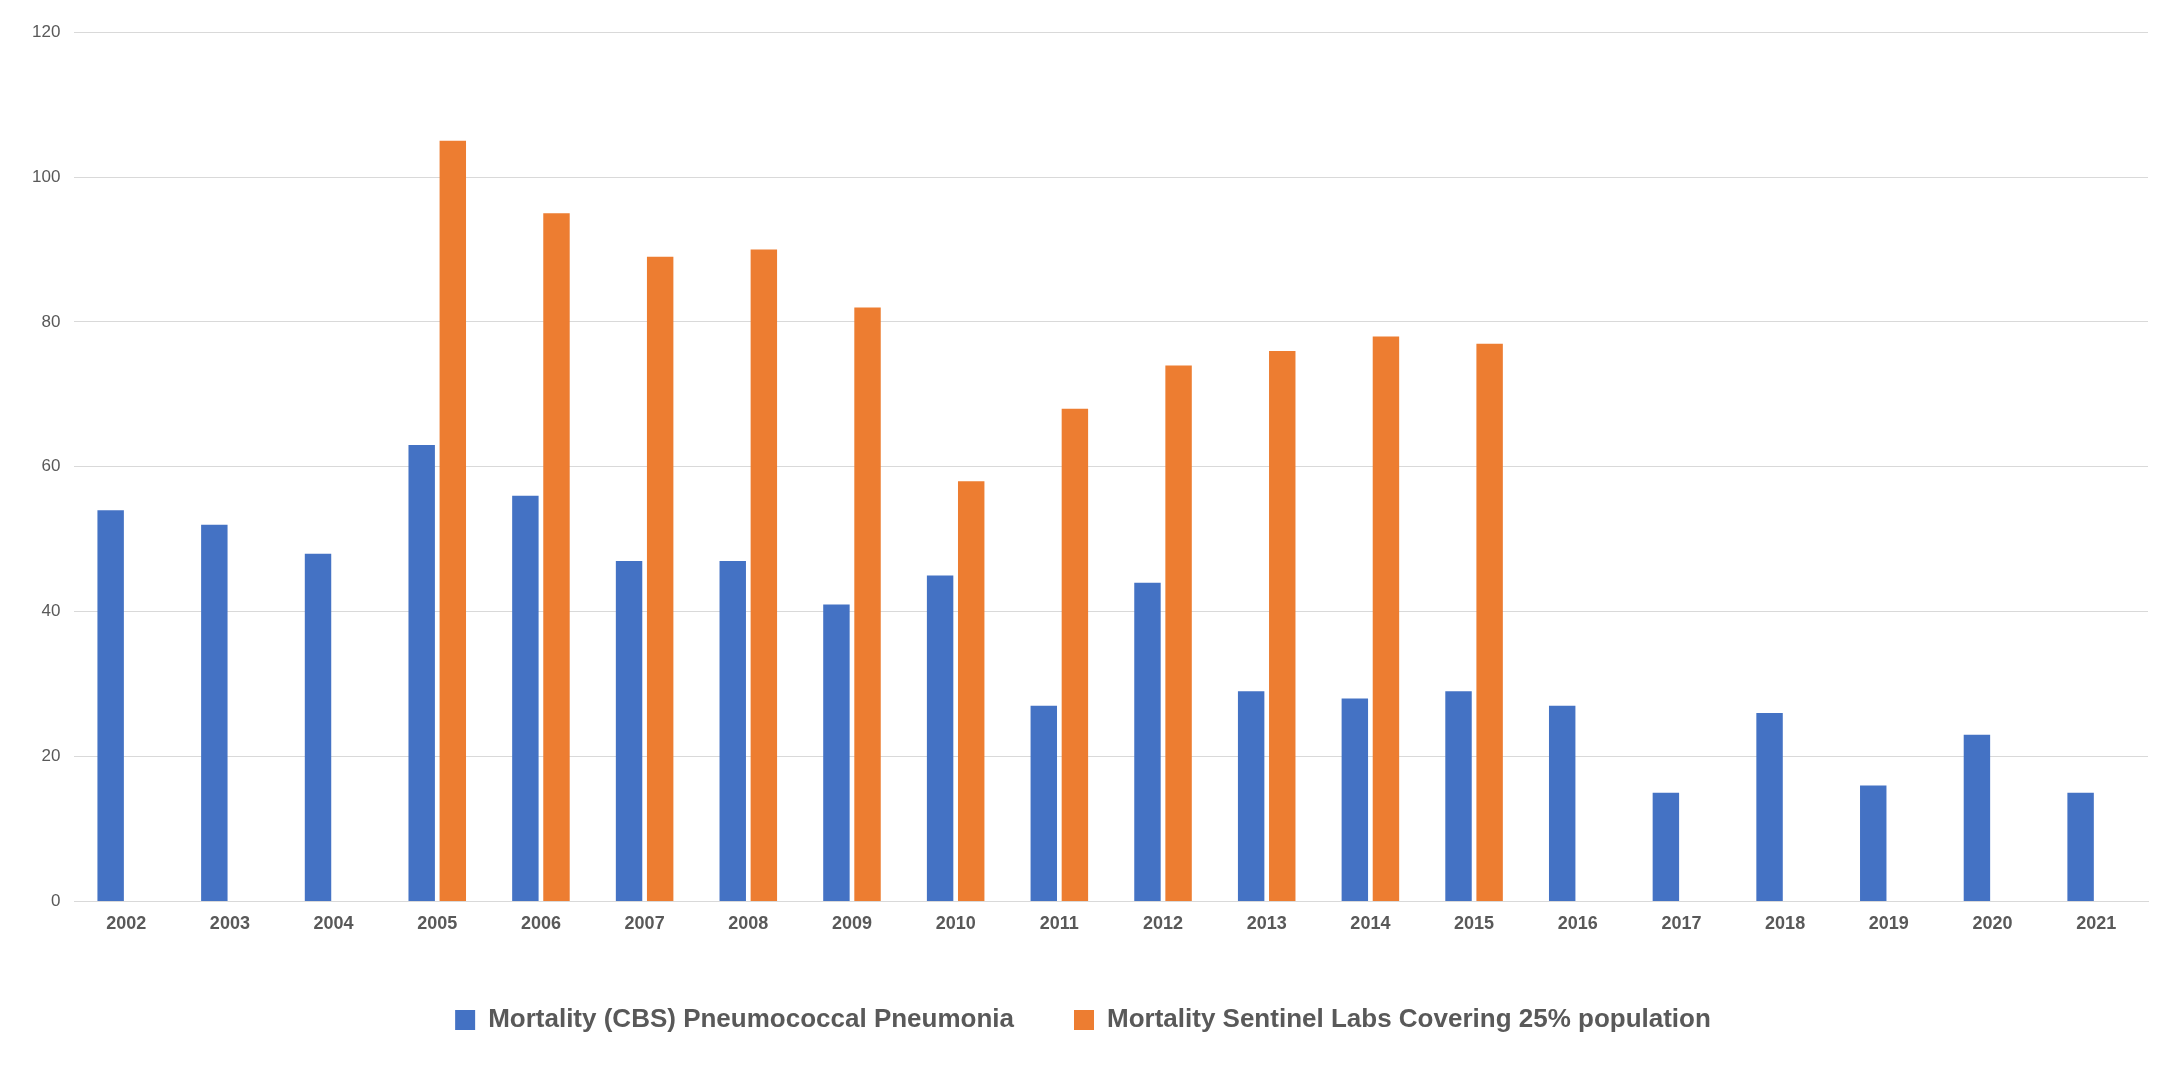  Describe the element at coordinates (1163, 923) in the screenshot. I see `x-tick-label: 2012` at that location.